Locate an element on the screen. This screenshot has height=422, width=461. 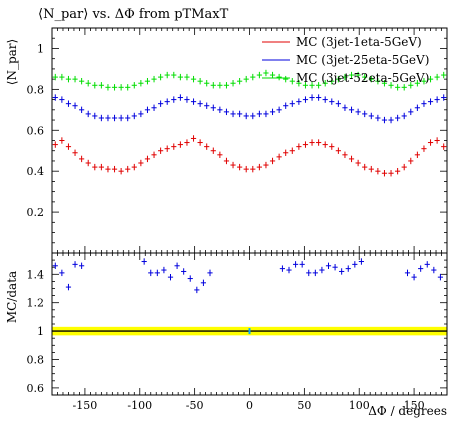
y-tick-label-main: 0.2 is located at coordinates (36, 212).